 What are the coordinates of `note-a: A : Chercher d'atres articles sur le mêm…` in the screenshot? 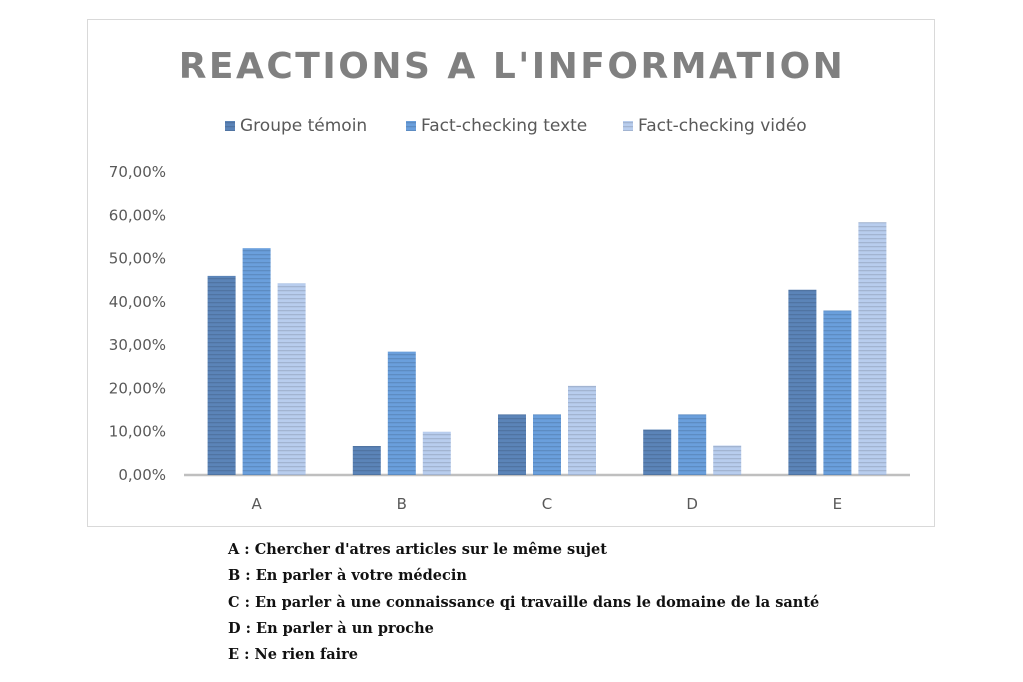 It's located at (417, 549).